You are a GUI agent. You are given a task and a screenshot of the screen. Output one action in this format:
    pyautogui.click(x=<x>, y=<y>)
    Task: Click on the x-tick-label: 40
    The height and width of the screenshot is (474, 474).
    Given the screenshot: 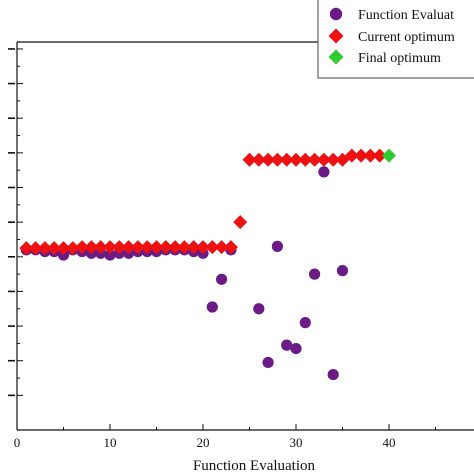 What is the action you would take?
    pyautogui.click(x=389, y=442)
    